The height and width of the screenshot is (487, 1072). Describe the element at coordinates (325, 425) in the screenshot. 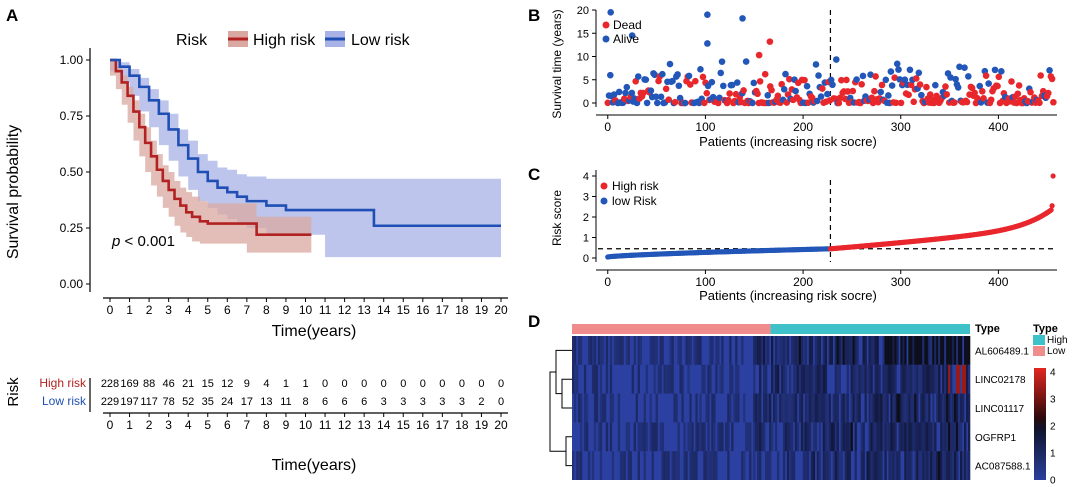

I see `risk-table-x-tick-label: 11` at that location.